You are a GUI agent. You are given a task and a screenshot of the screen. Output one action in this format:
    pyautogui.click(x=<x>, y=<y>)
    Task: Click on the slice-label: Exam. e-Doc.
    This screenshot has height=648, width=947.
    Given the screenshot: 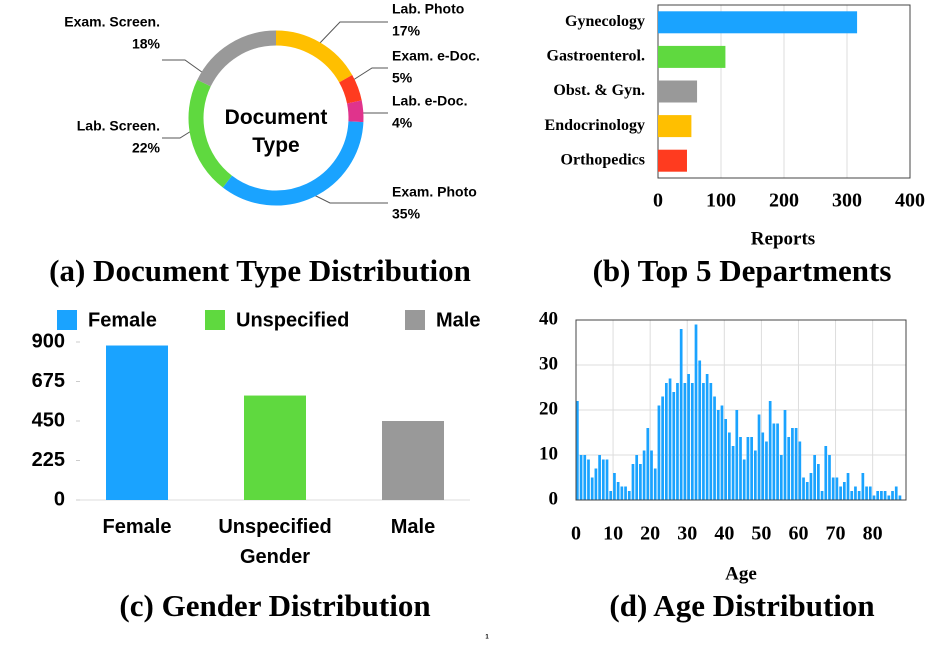 What is the action you would take?
    pyautogui.click(x=436, y=56)
    